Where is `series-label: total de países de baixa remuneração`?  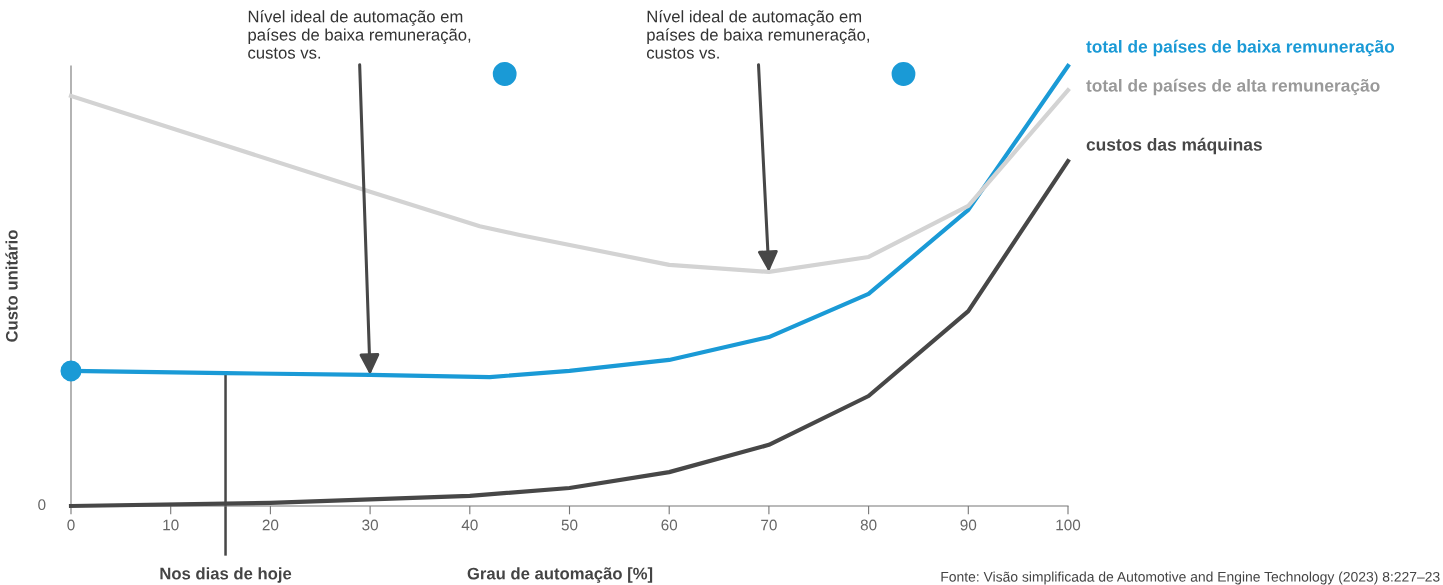
series-label: total de países de baixa remuneração is located at coordinates (1240, 48).